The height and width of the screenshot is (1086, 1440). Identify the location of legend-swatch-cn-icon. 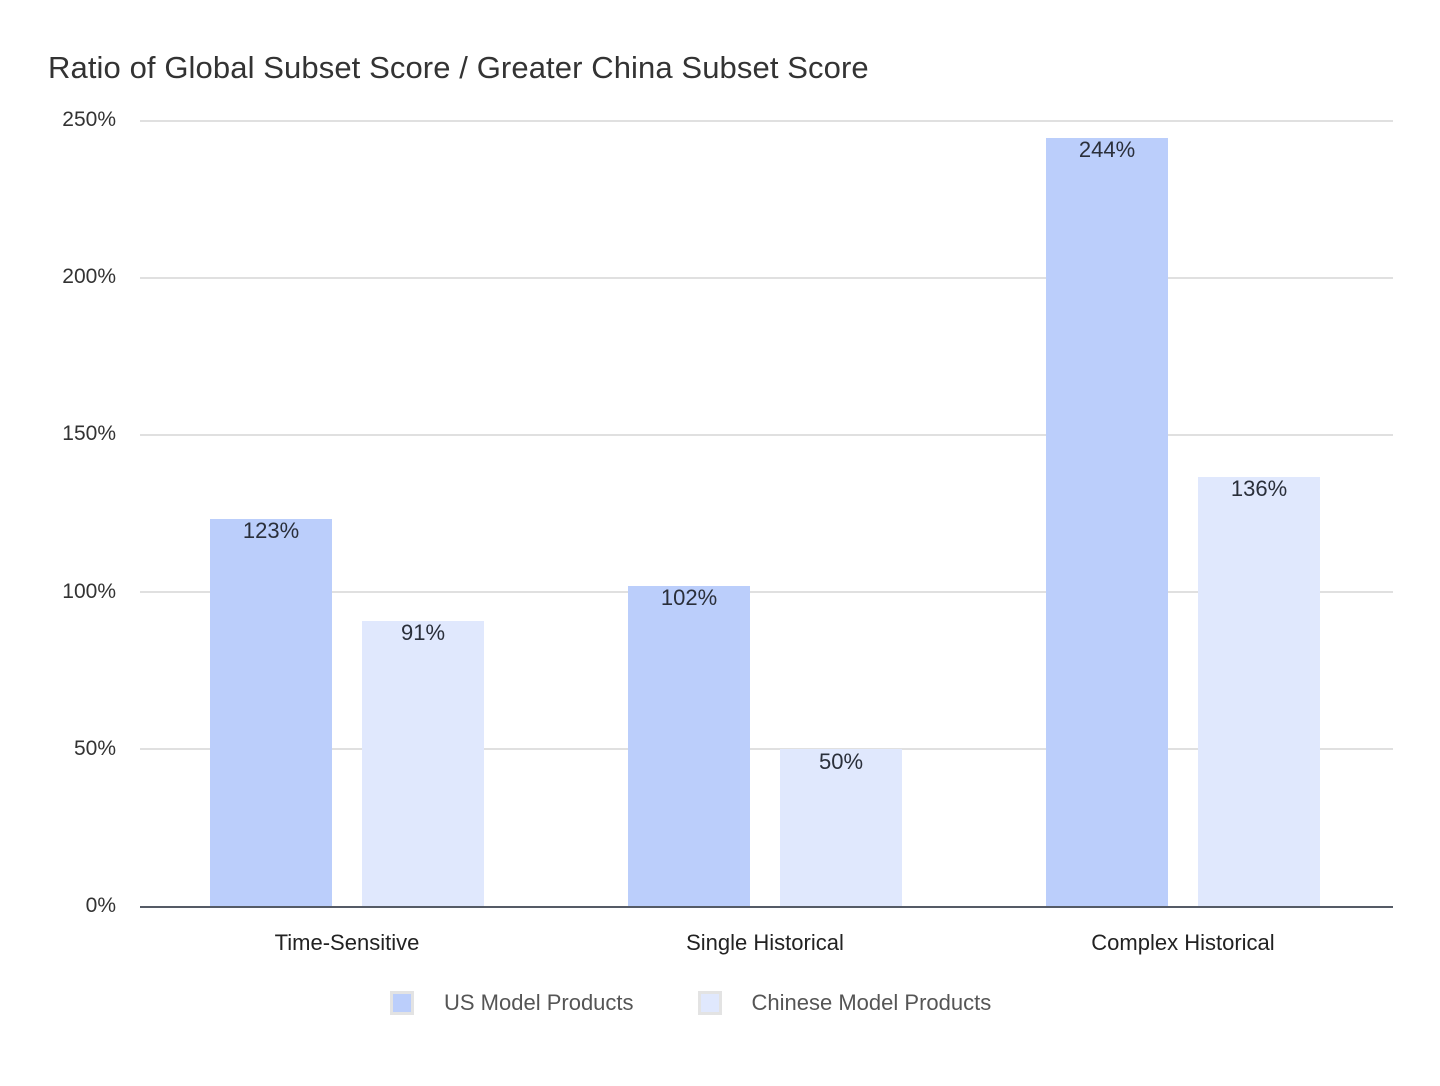
(709, 1003).